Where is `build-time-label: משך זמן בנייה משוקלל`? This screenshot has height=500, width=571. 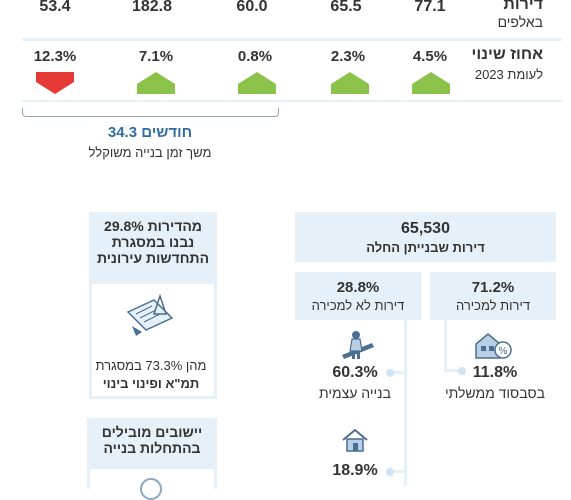 build-time-label: משך זמן בנייה משוקלל is located at coordinates (150, 152).